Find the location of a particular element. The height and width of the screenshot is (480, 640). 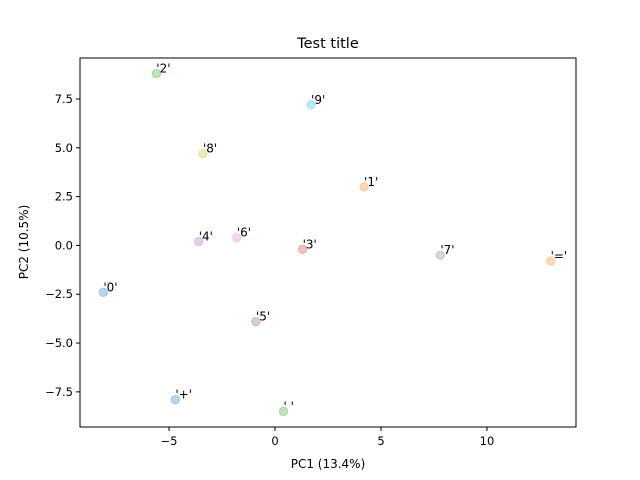

data-point-label: '4' is located at coordinates (206, 237).